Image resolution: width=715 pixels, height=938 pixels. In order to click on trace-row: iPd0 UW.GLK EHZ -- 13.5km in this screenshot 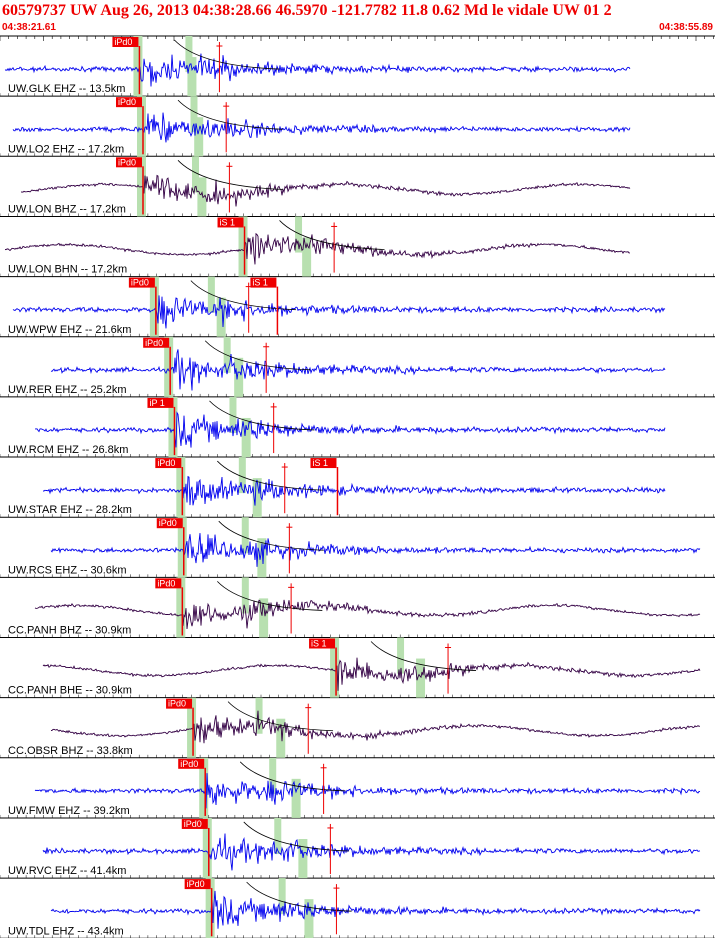, I will do `click(357, 66)`.